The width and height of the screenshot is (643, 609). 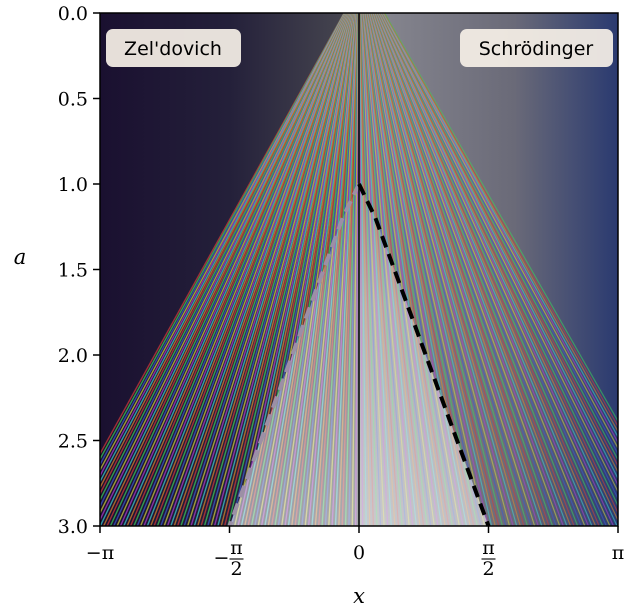 I want to click on panel-label-schrodinger: Schrödinger, so click(x=536, y=48).